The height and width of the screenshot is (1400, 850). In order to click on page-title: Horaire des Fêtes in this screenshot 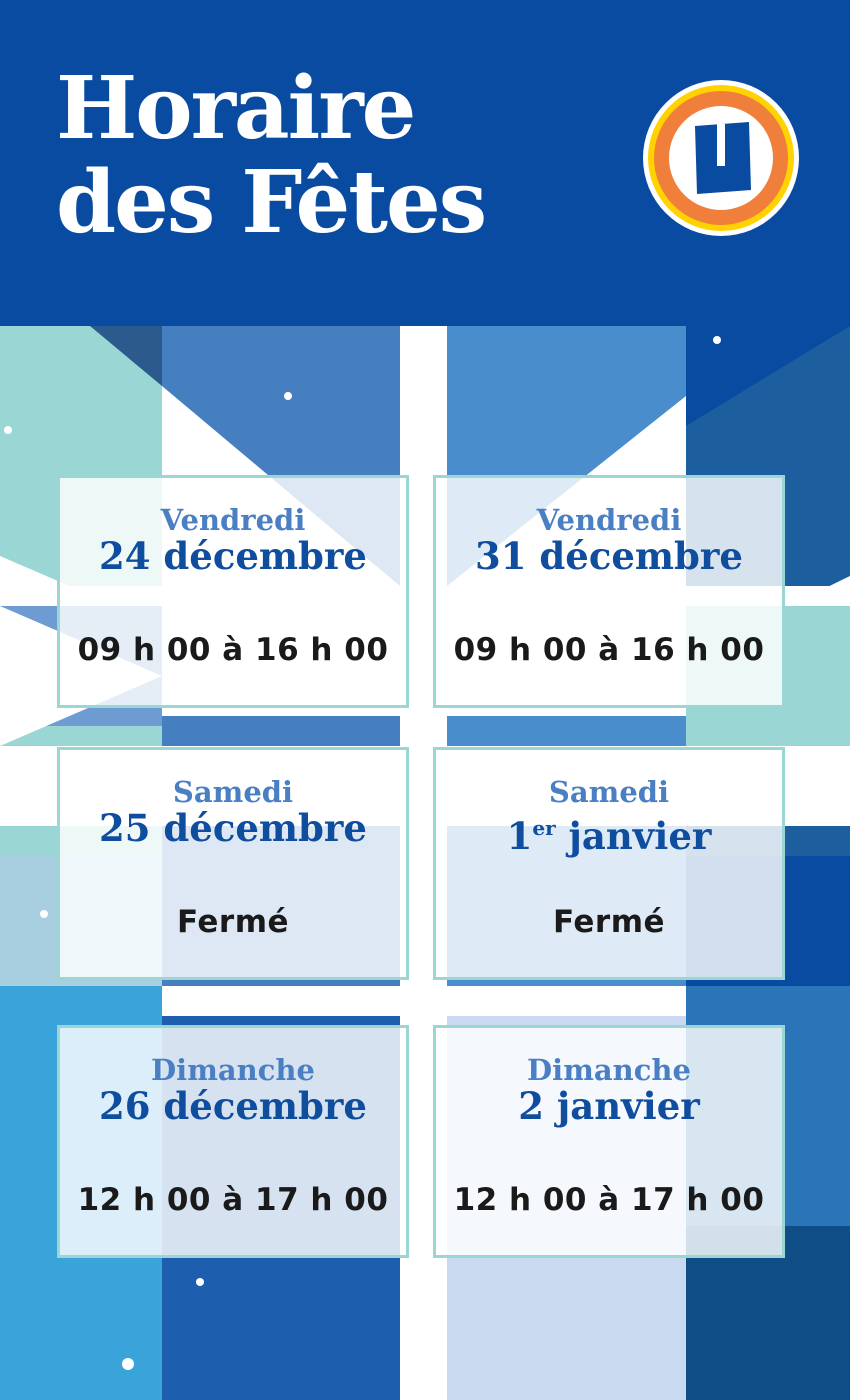, I will do `click(271, 157)`.